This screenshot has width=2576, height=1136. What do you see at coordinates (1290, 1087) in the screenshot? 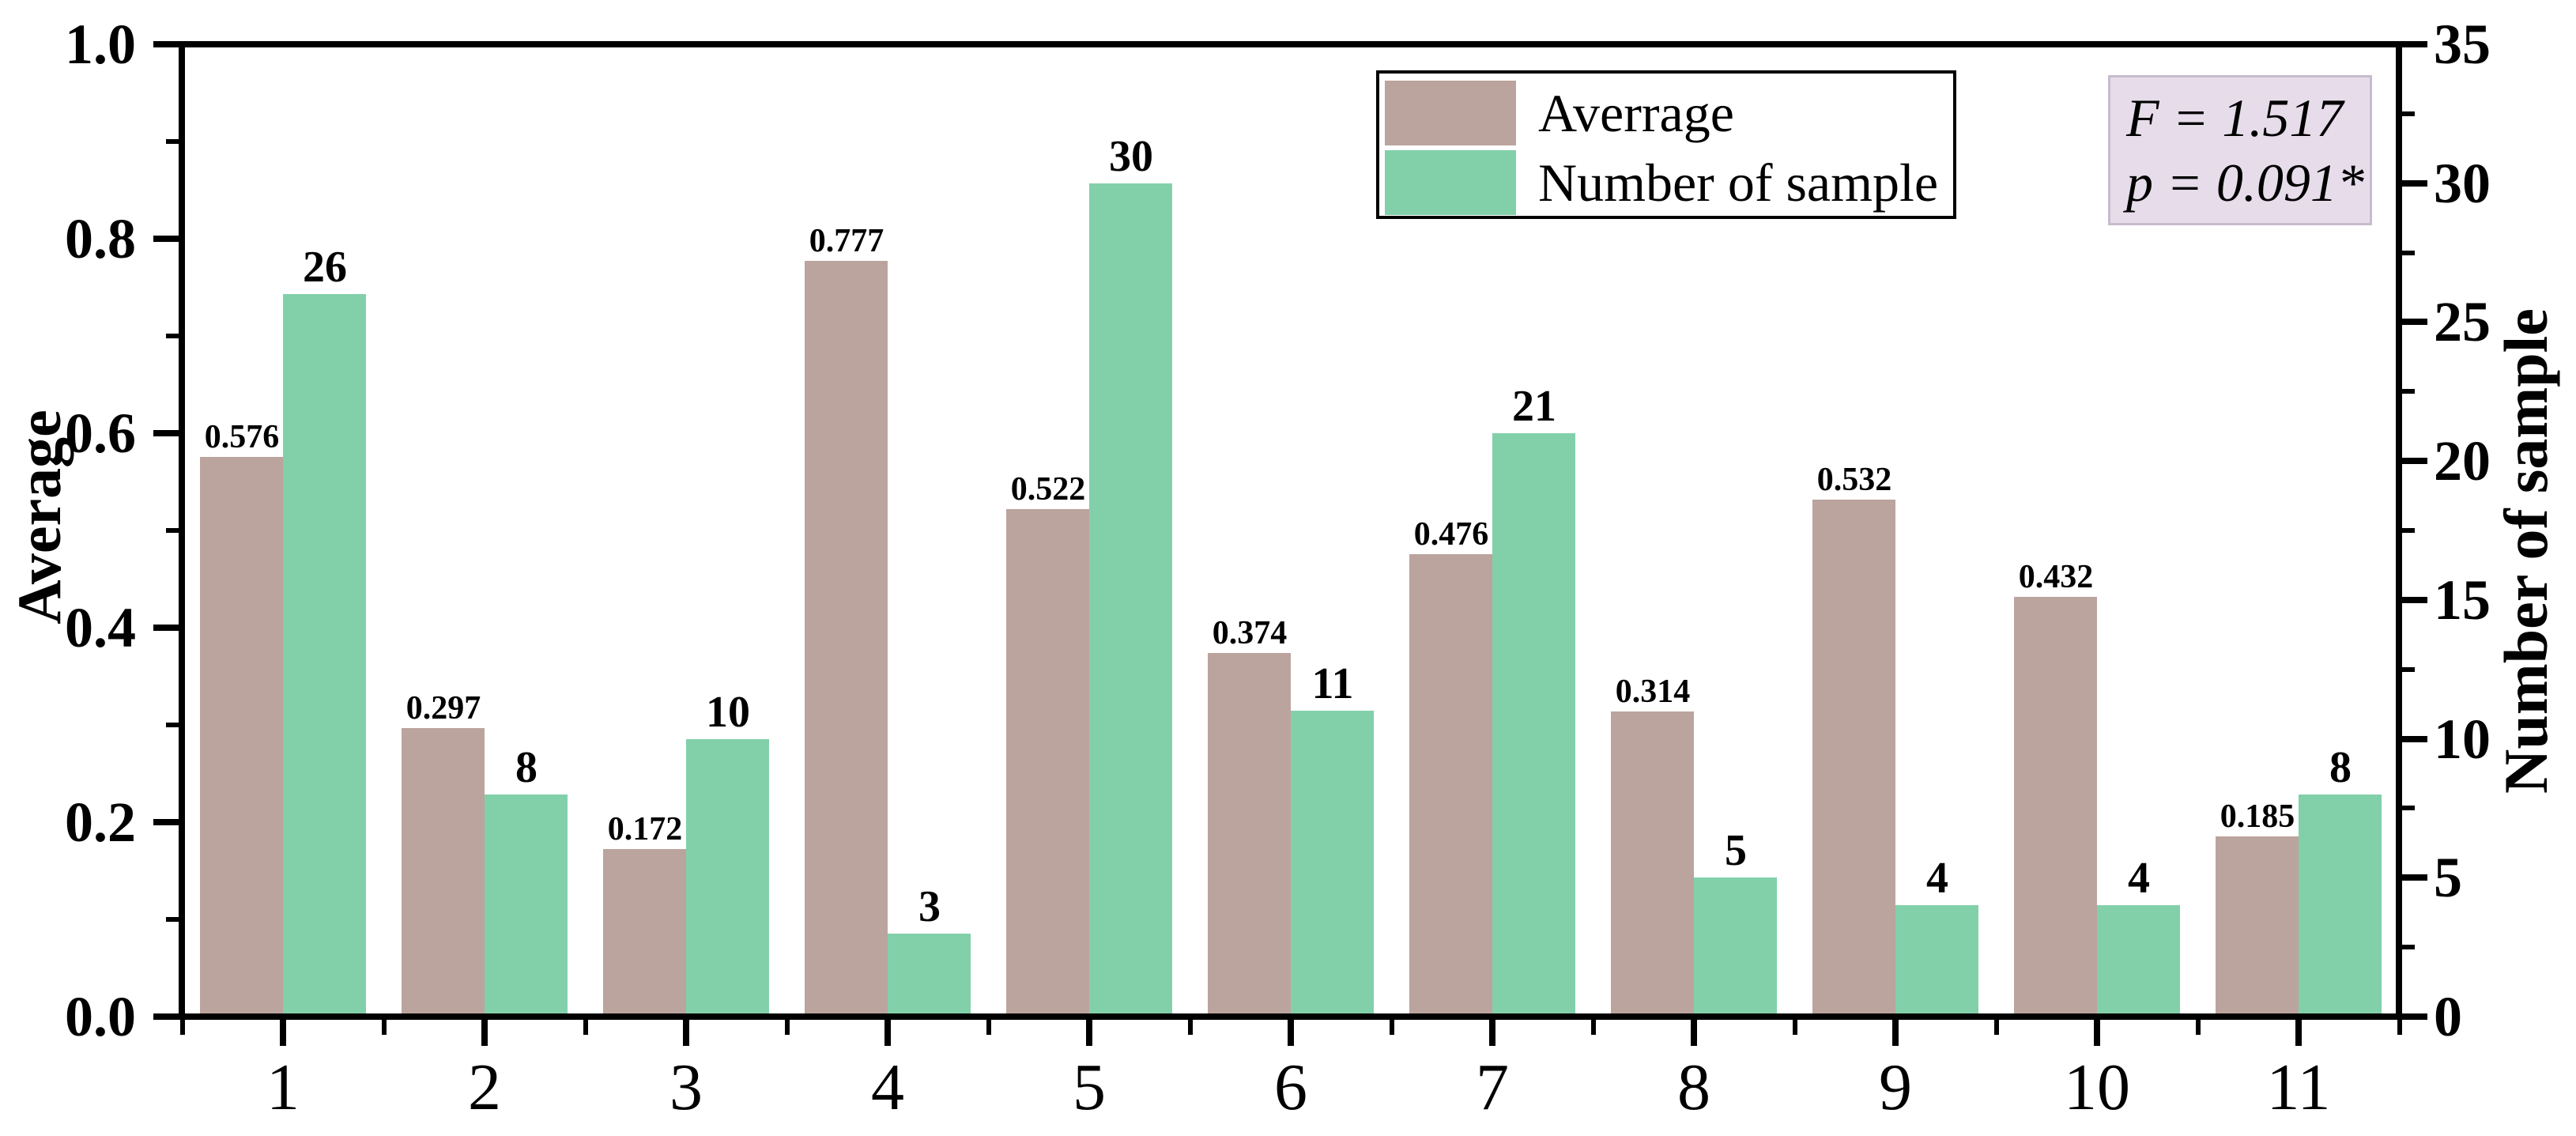
I see `x-axis-tick-label: 6` at bounding box center [1290, 1087].